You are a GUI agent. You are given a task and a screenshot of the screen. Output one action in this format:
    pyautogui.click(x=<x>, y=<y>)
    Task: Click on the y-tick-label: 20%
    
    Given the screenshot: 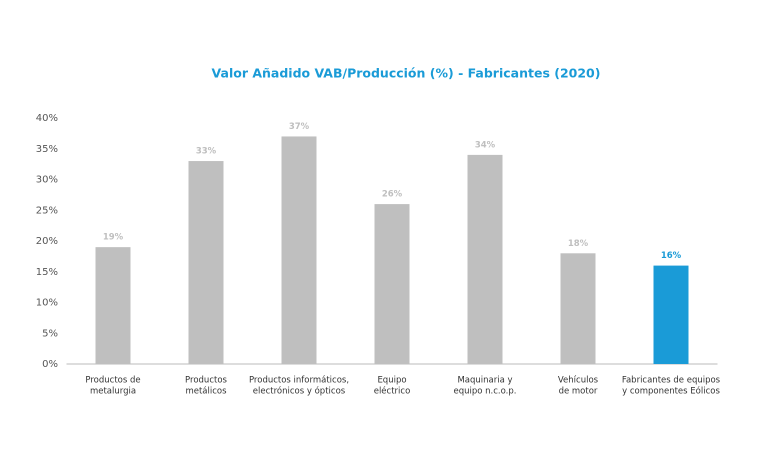 What is the action you would take?
    pyautogui.click(x=47, y=241)
    